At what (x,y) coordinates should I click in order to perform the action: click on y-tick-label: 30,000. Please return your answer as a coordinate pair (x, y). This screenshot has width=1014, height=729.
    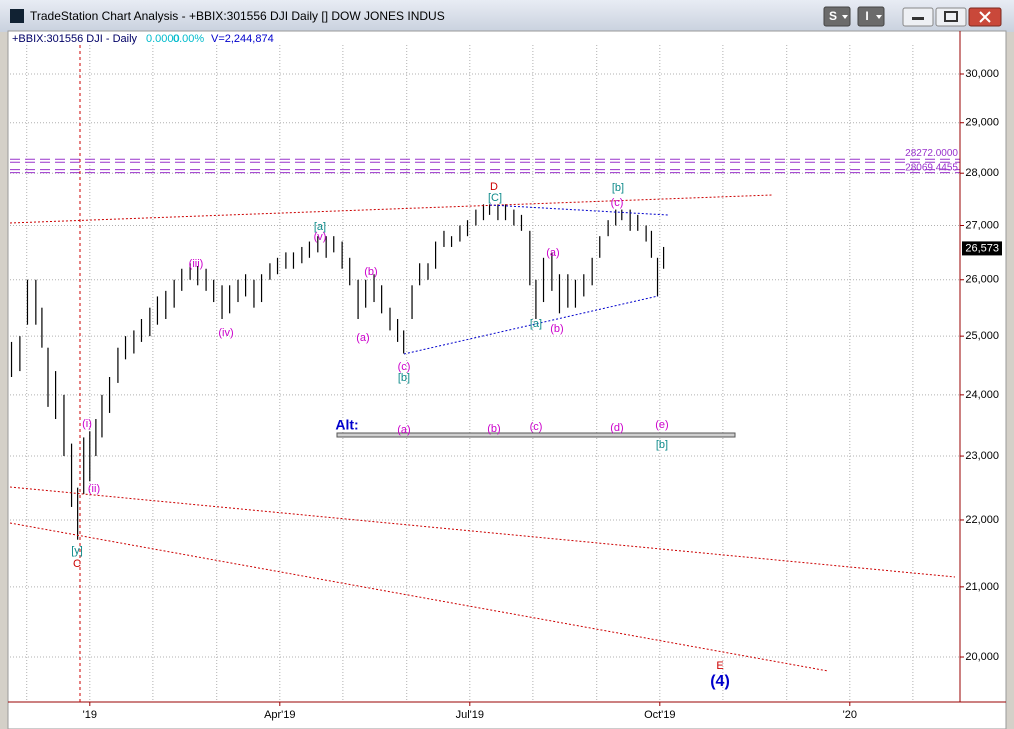
    Looking at the image, I should click on (982, 74).